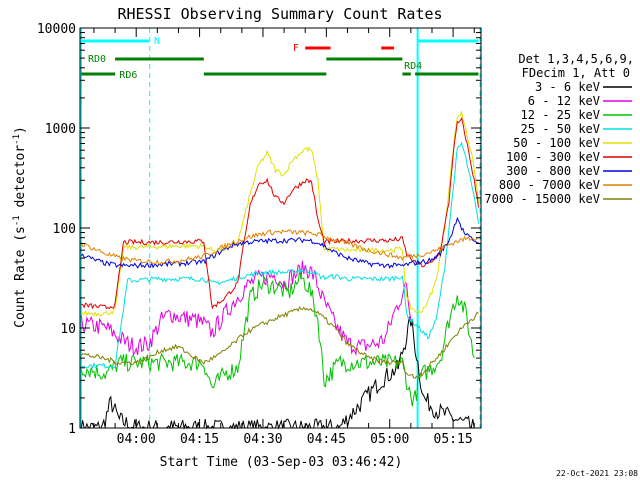 The height and width of the screenshot is (480, 640). I want to click on state-bar-label-rd6: RD6, so click(128, 75).